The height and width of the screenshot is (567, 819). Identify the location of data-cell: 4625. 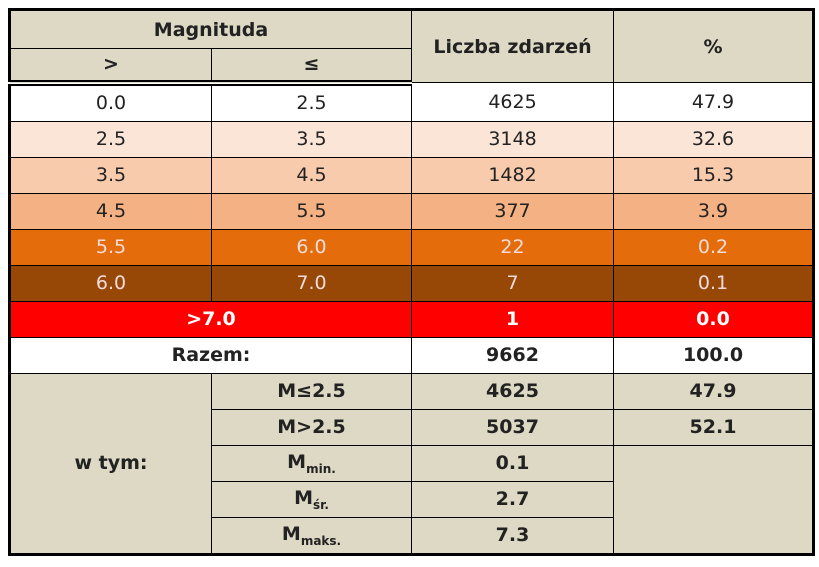
(512, 102).